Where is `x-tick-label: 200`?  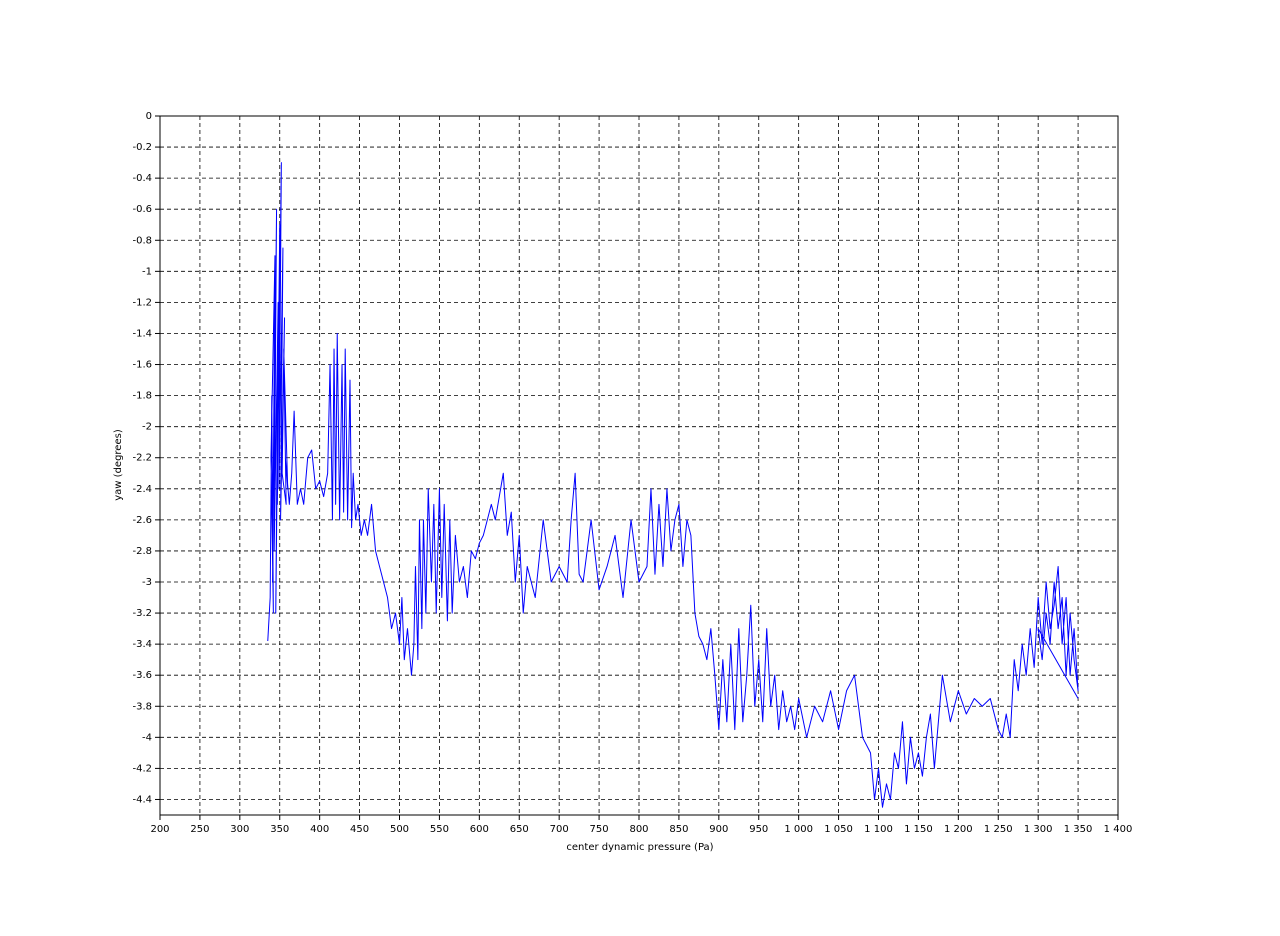
x-tick-label: 200 is located at coordinates (159, 829).